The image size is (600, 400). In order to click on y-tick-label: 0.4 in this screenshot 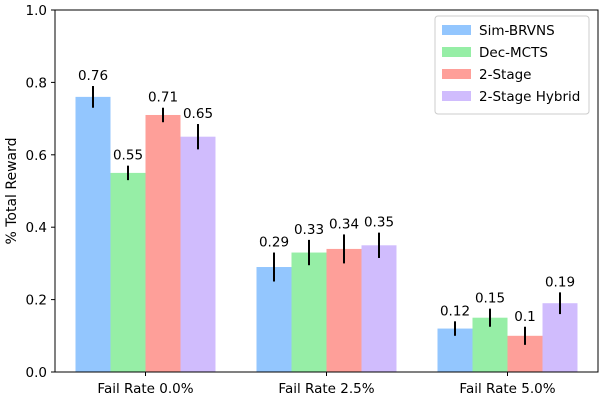, I will do `click(36, 228)`.